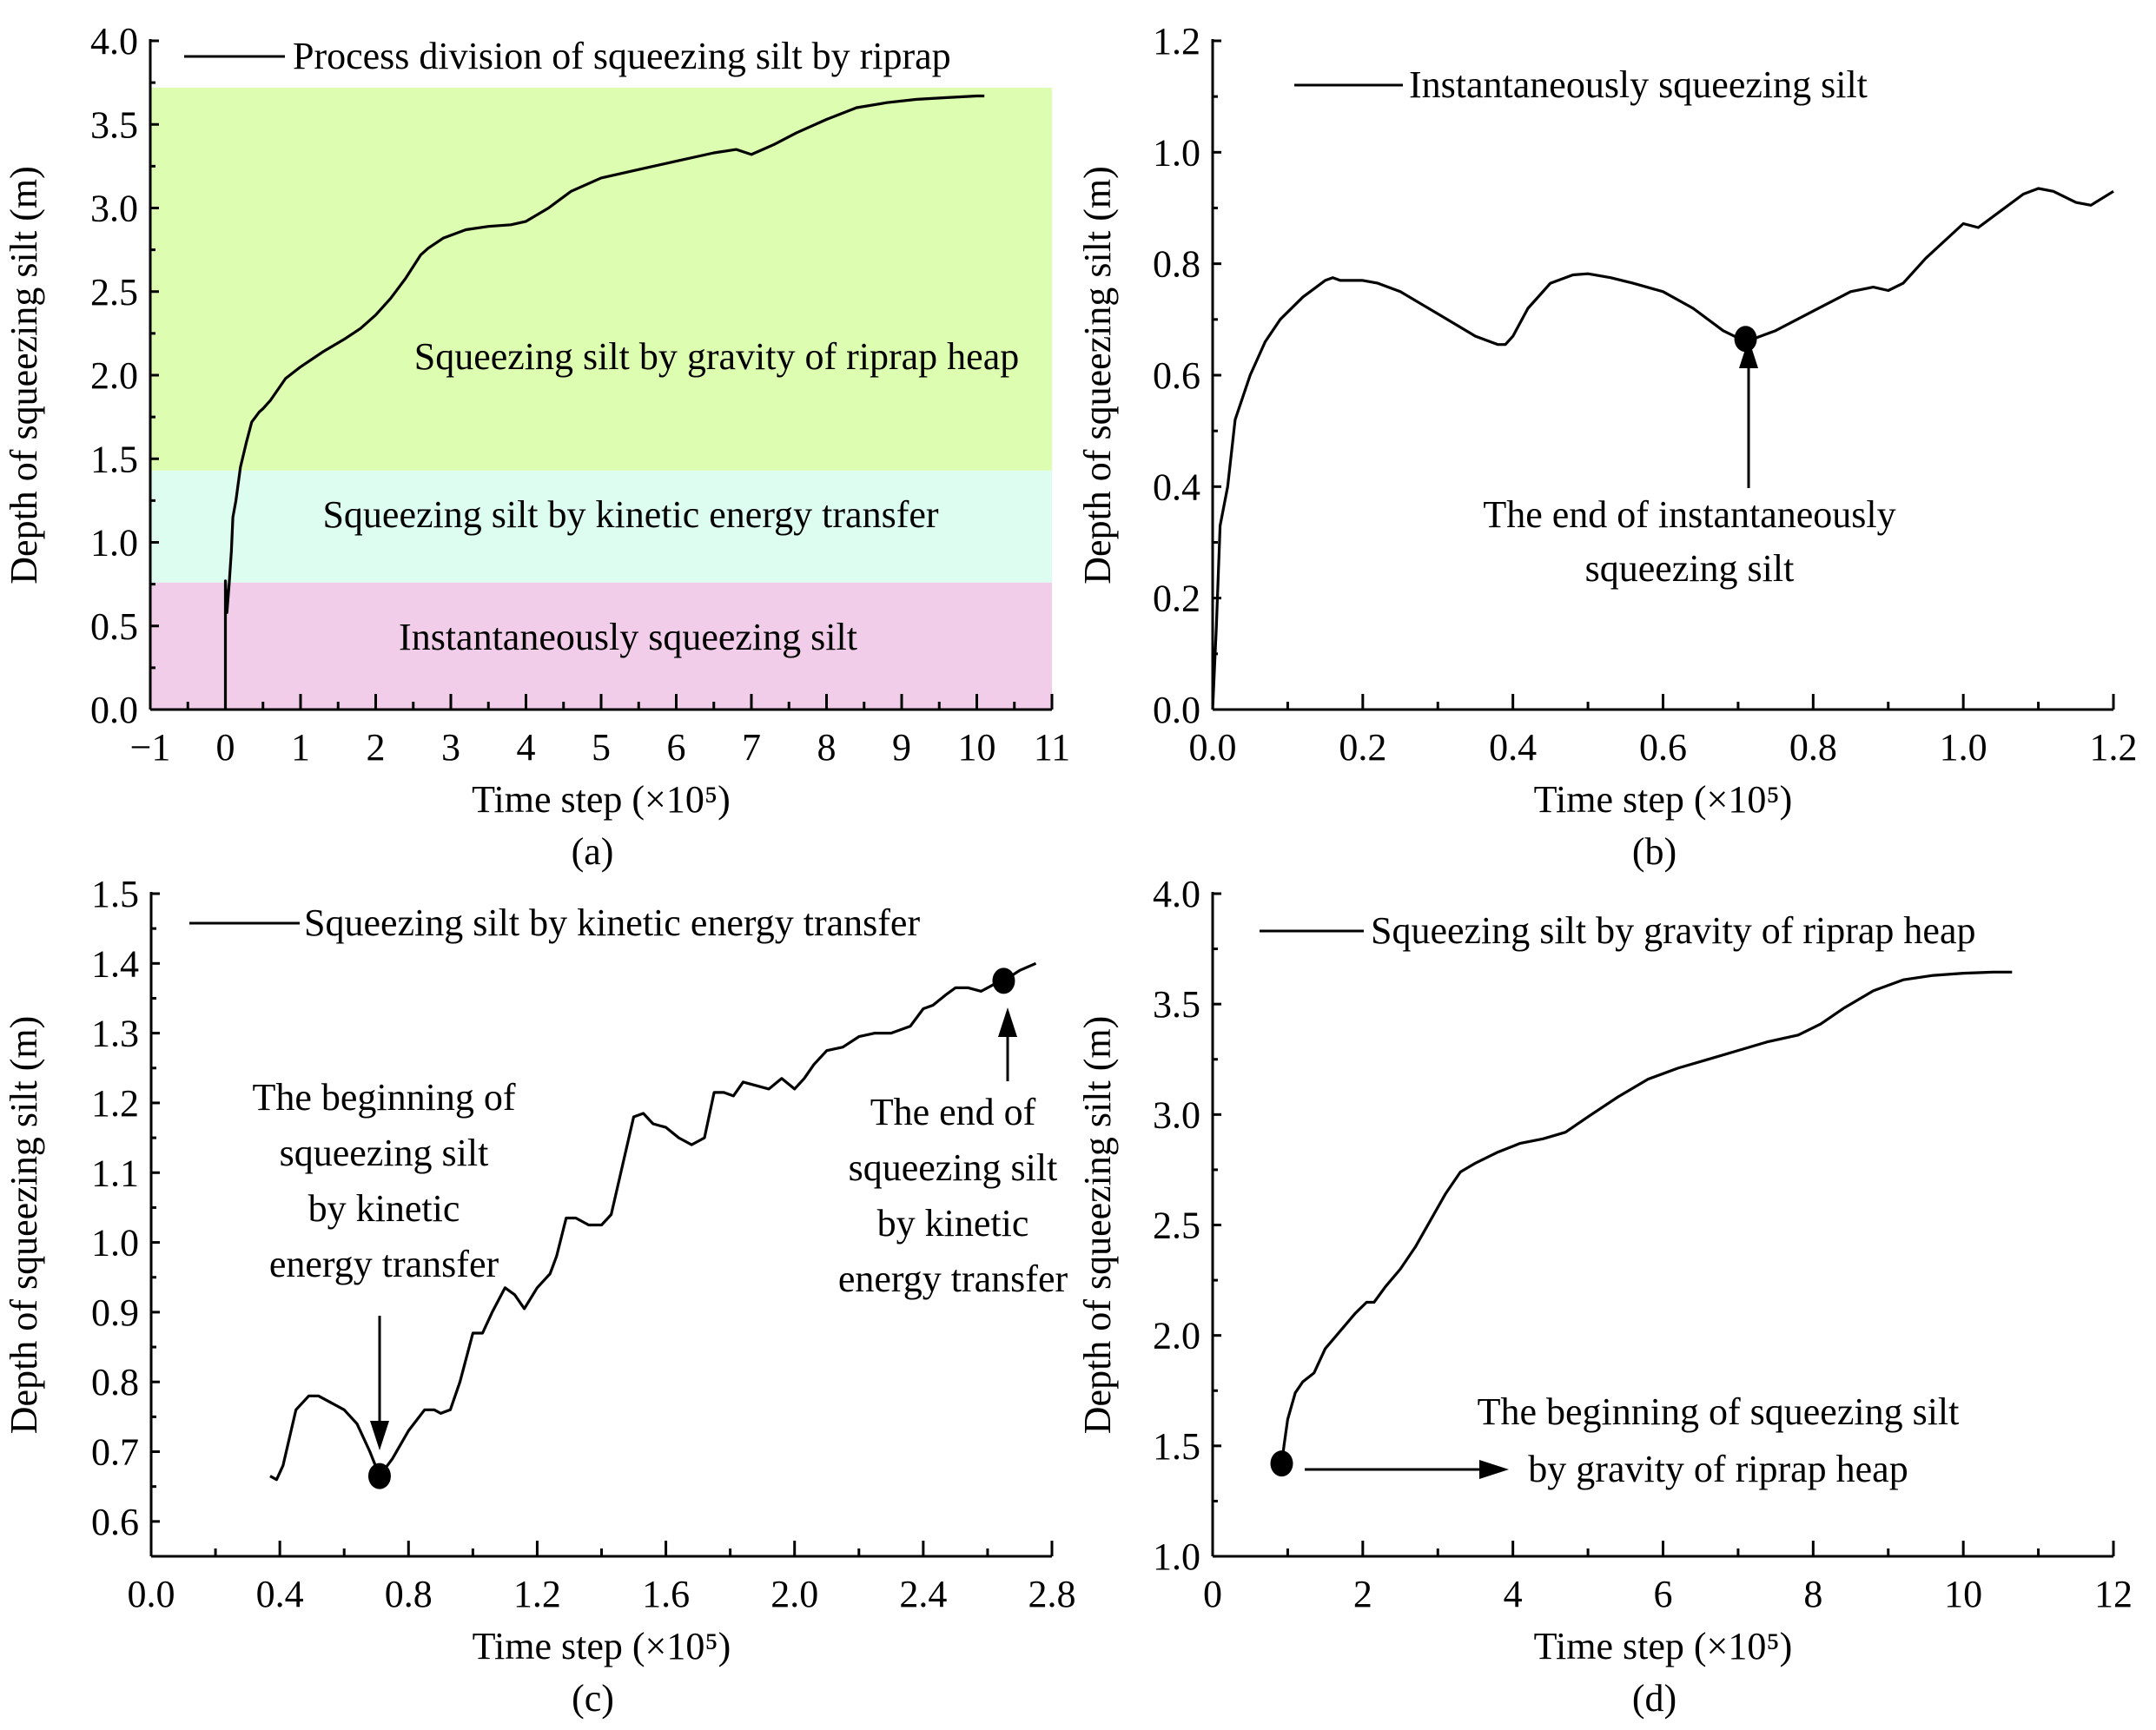 Image resolution: width=2156 pixels, height=1730 pixels. Describe the element at coordinates (716, 357) in the screenshot. I see `band-label: Squeezing silt by gravity of riprap heap` at that location.